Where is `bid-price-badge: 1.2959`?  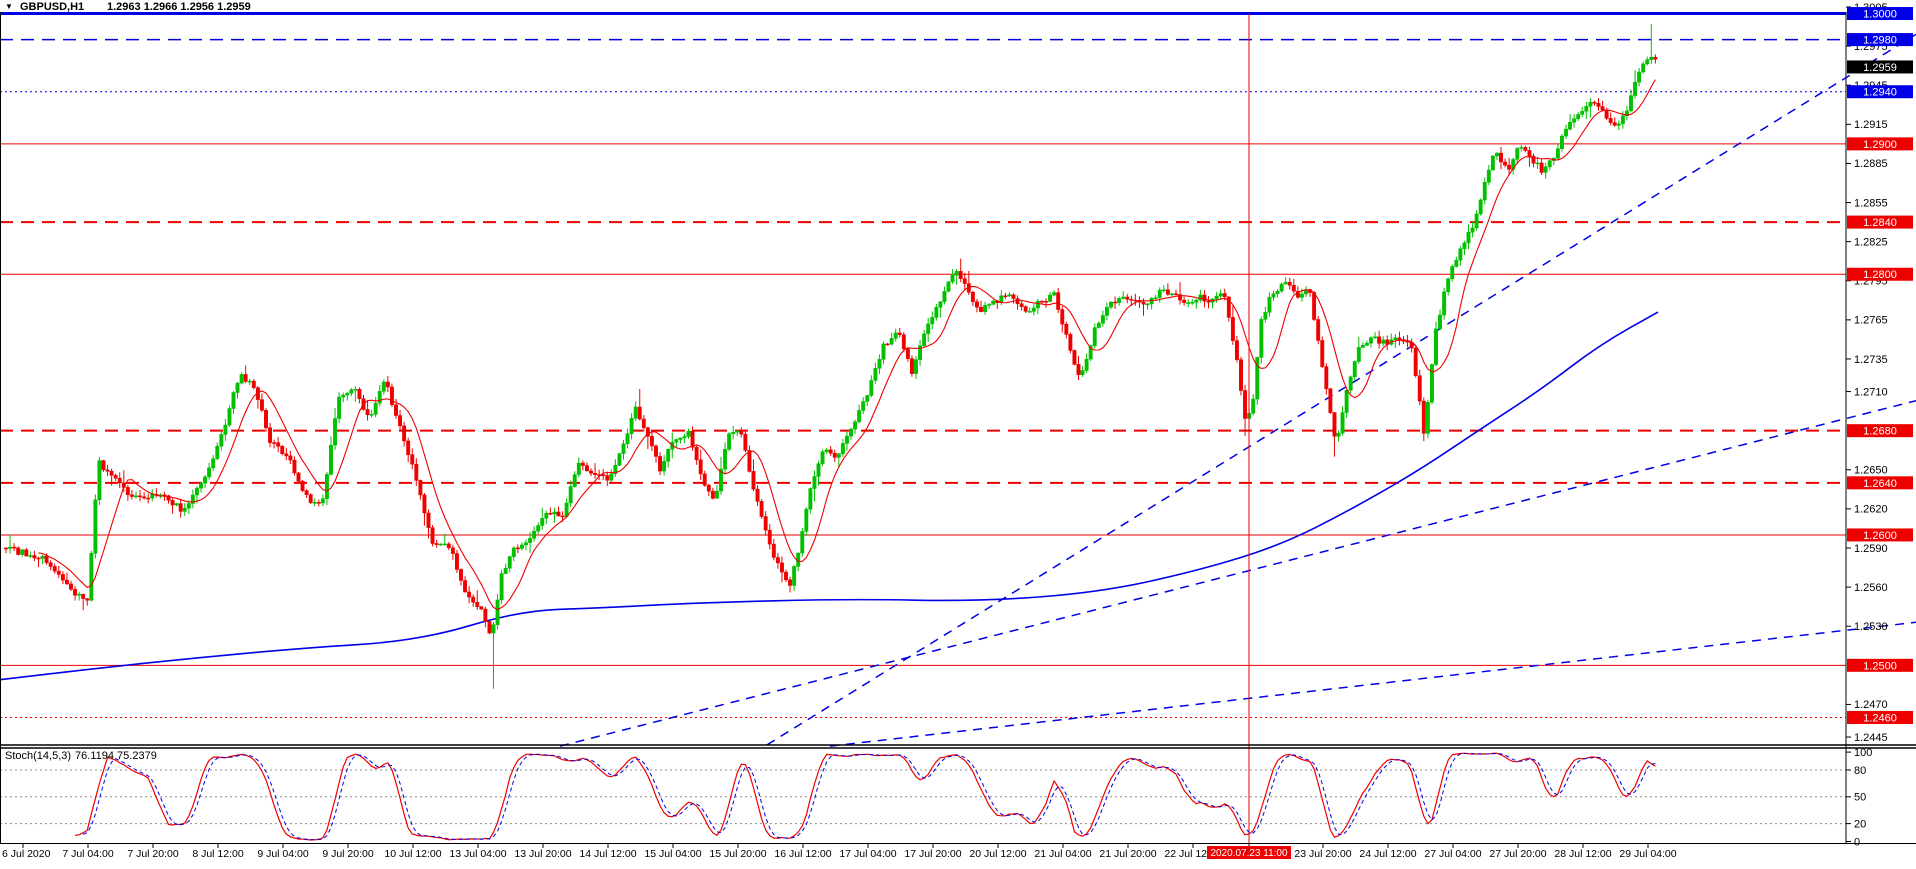 bid-price-badge: 1.2959 is located at coordinates (1880, 68).